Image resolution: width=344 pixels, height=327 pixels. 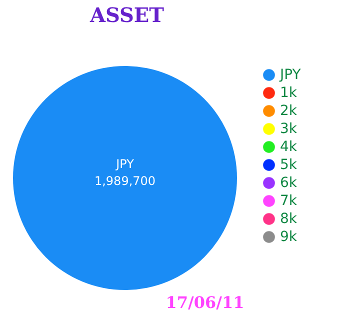 I want to click on chart-title: ASSET, so click(x=126, y=15).